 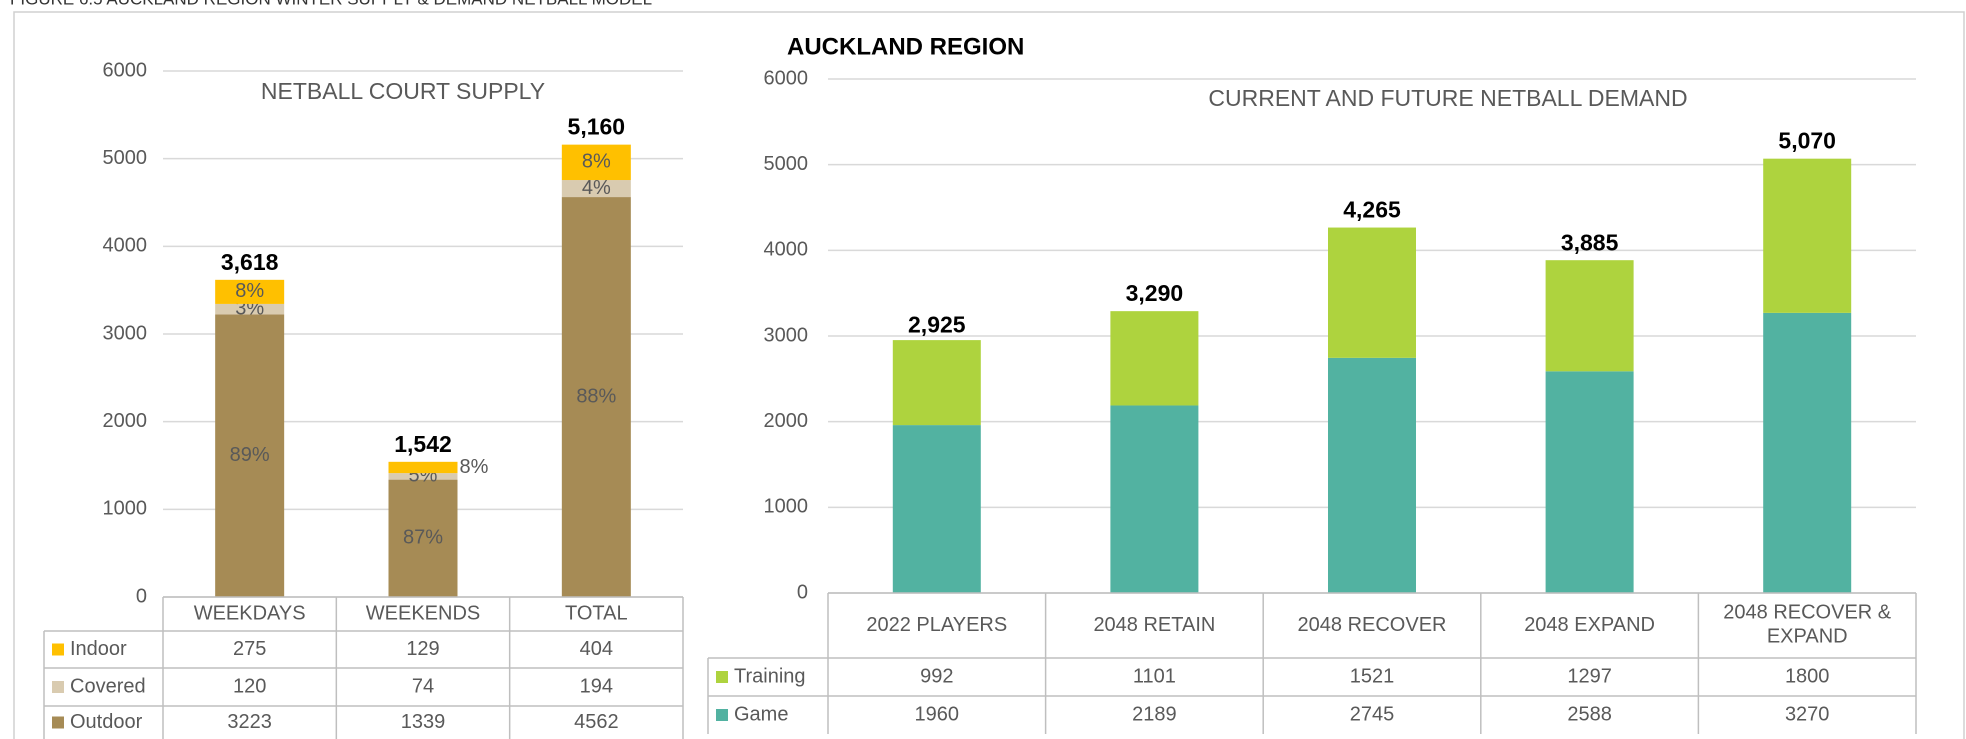 What do you see at coordinates (596, 649) in the screenshot?
I see `table-cell: 404` at bounding box center [596, 649].